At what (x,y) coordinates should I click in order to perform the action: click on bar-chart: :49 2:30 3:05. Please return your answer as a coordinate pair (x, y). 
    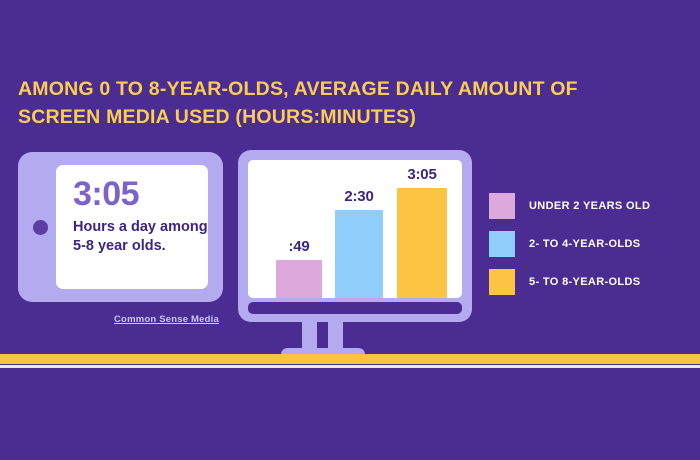
    Looking at the image, I should click on (355, 229).